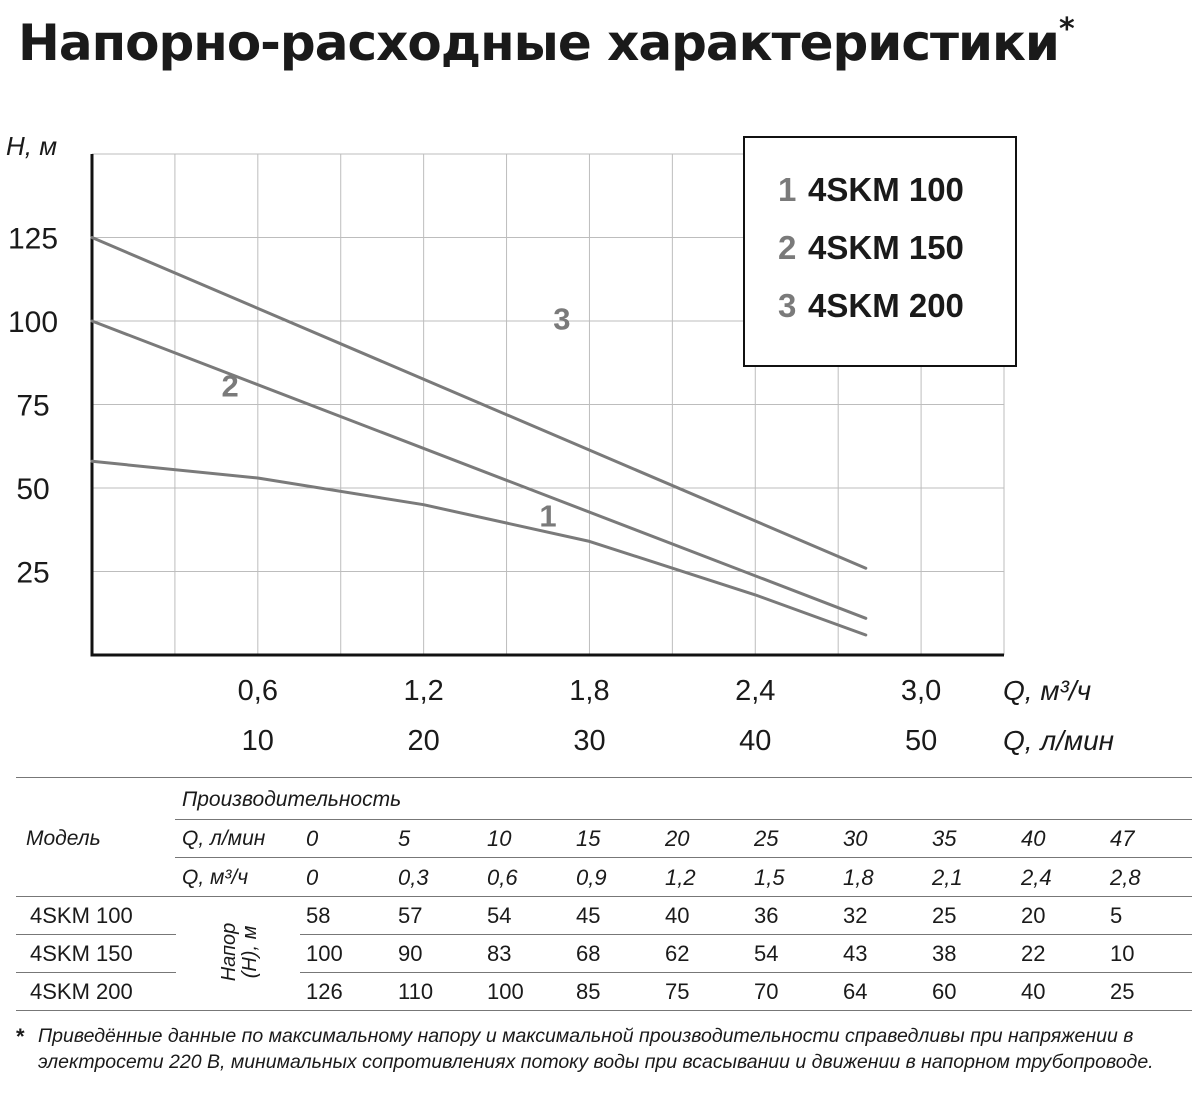 This screenshot has width=1200, height=1116. What do you see at coordinates (589, 741) in the screenshot?
I see `x2-tick-label: 30` at bounding box center [589, 741].